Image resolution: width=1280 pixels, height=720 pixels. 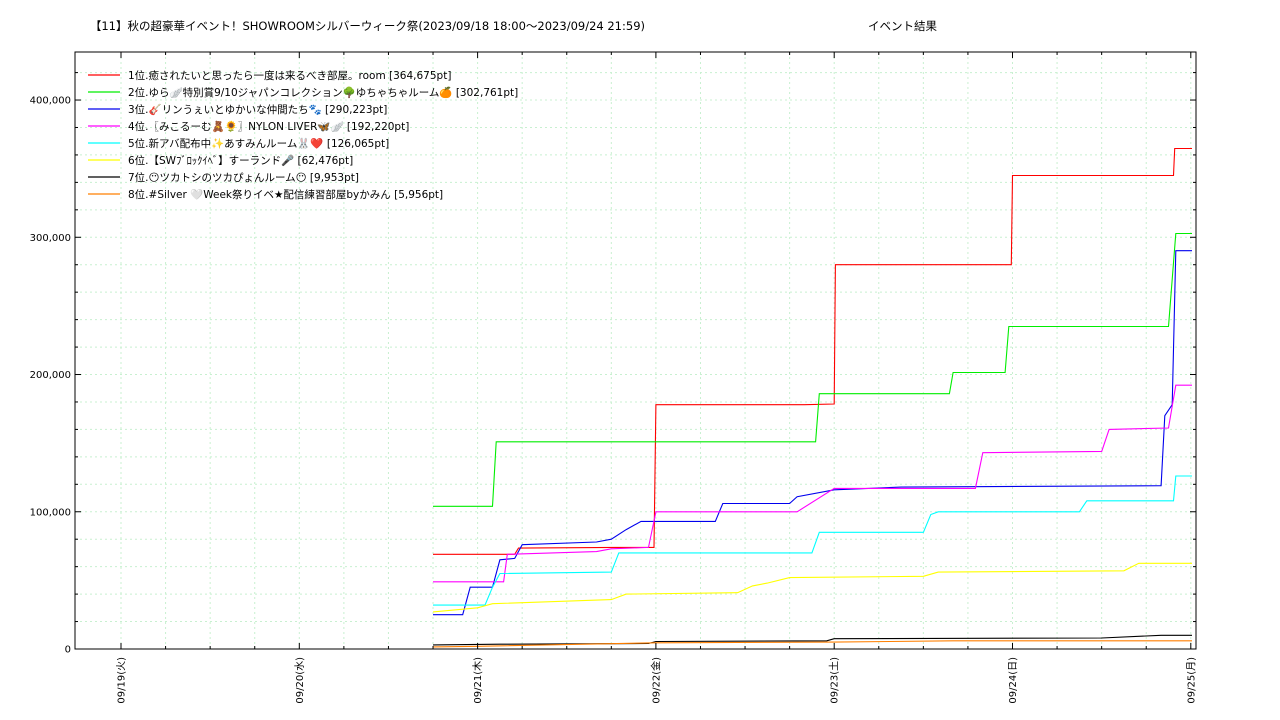 I want to click on y-tick-label: 200,000, so click(x=50, y=375).